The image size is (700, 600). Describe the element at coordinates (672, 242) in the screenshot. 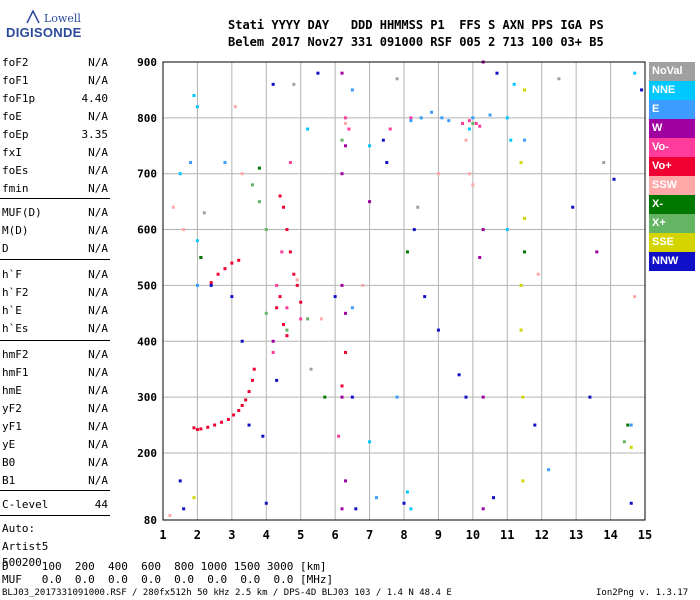

I see `legend-item-sse: SSE` at that location.